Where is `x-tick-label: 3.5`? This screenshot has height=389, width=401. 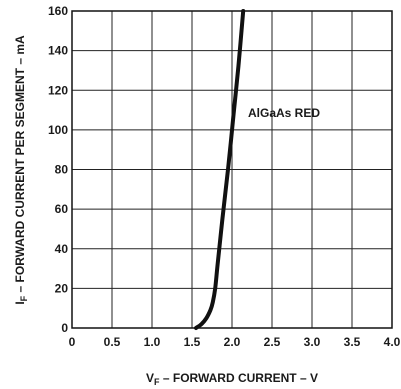 x-tick-label: 3.5 is located at coordinates (352, 342).